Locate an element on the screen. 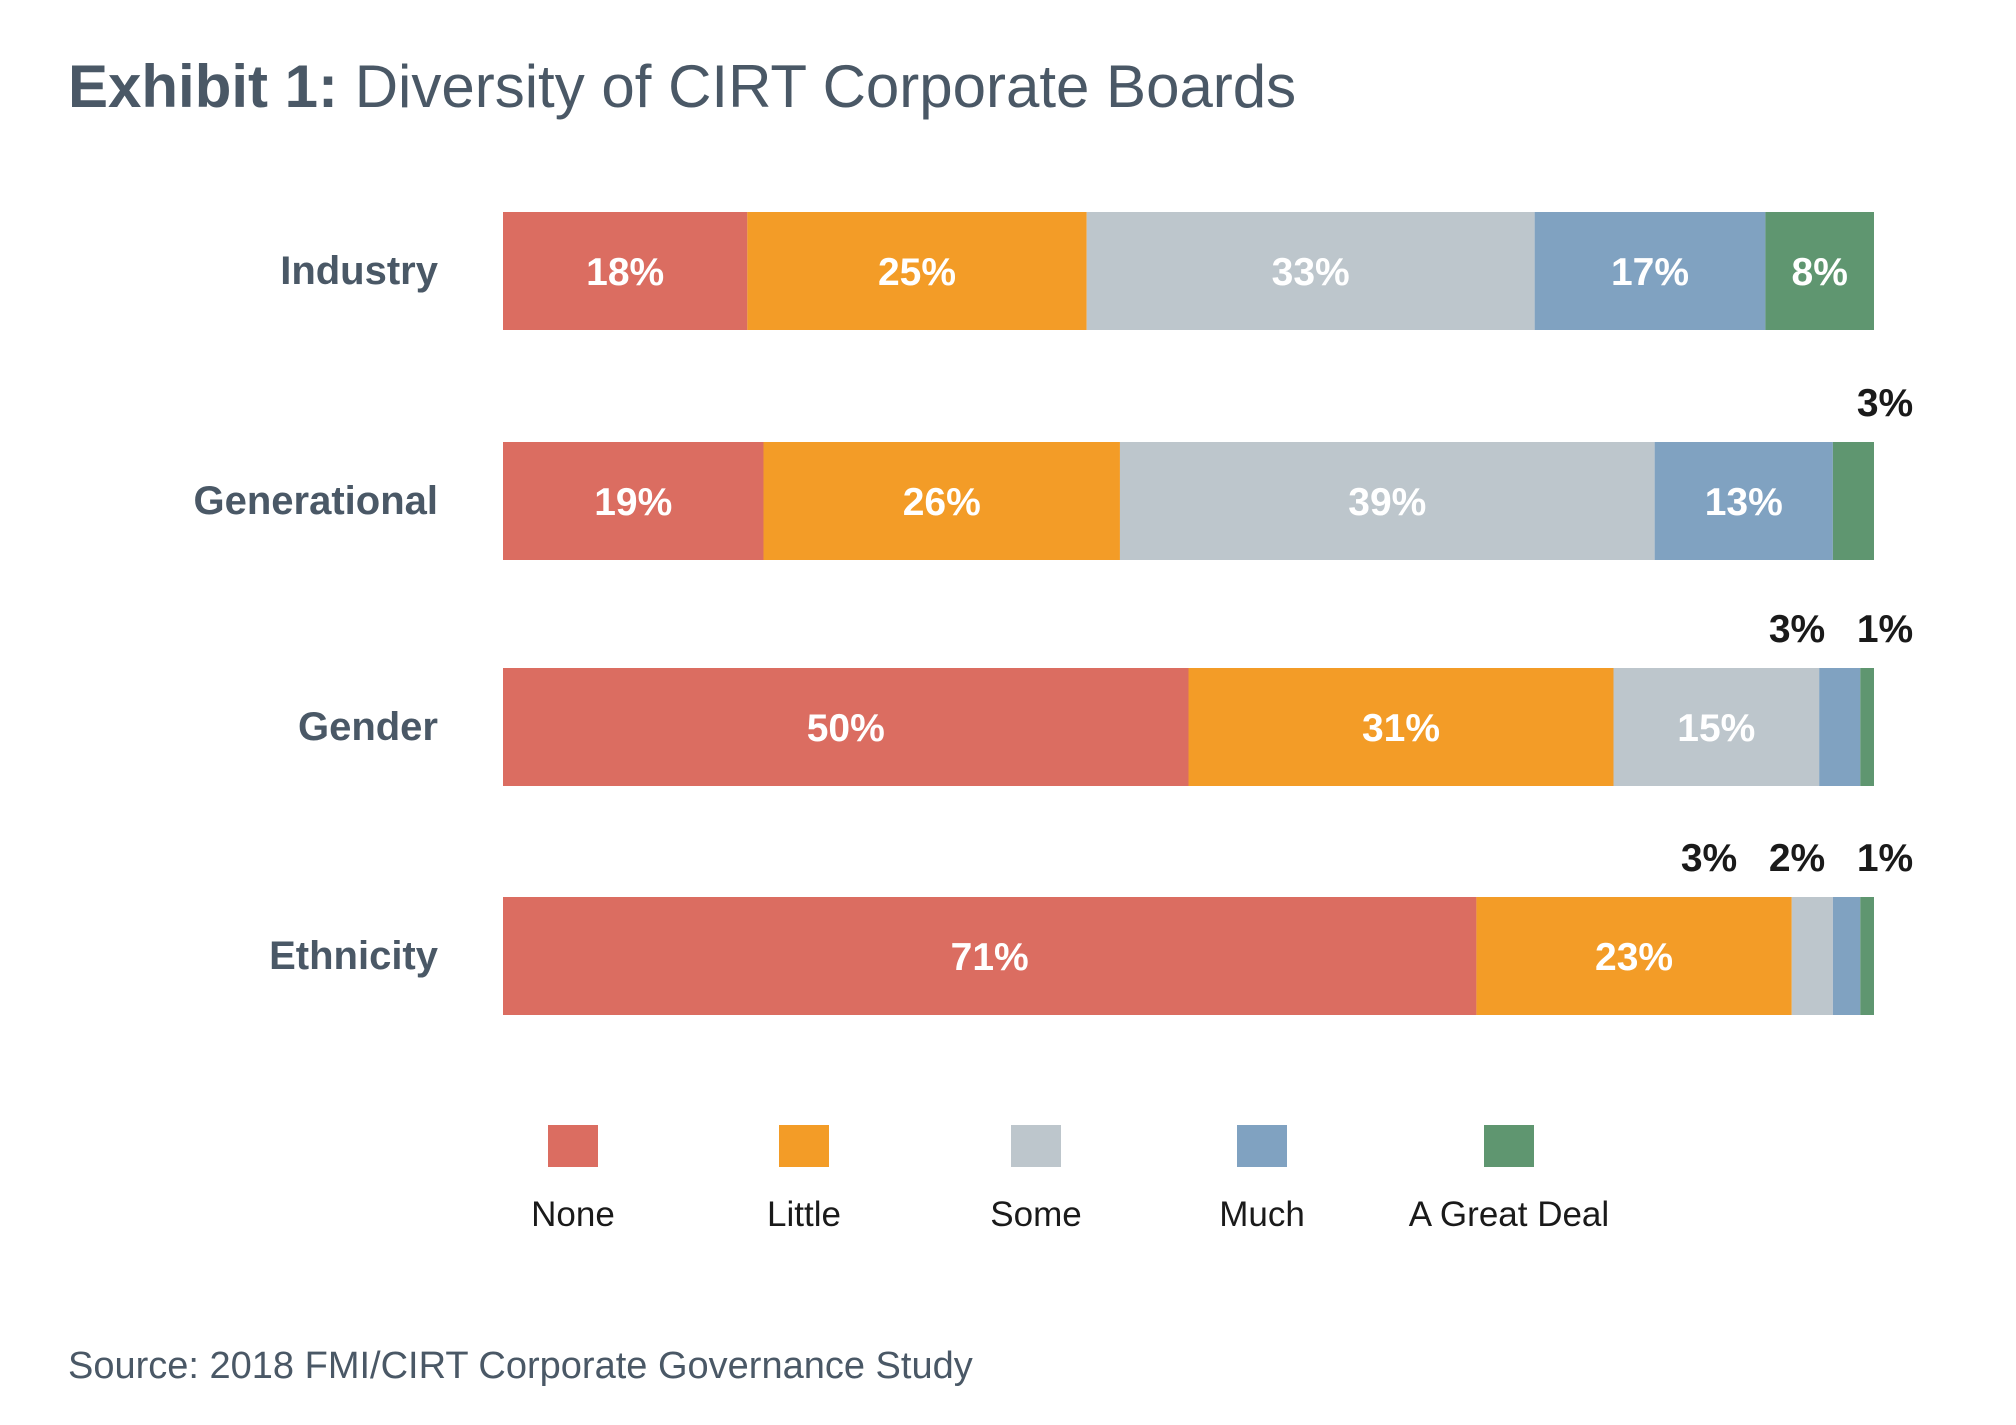 This screenshot has width=2016, height=1425. value-label-industry-much: 17% is located at coordinates (1650, 272).